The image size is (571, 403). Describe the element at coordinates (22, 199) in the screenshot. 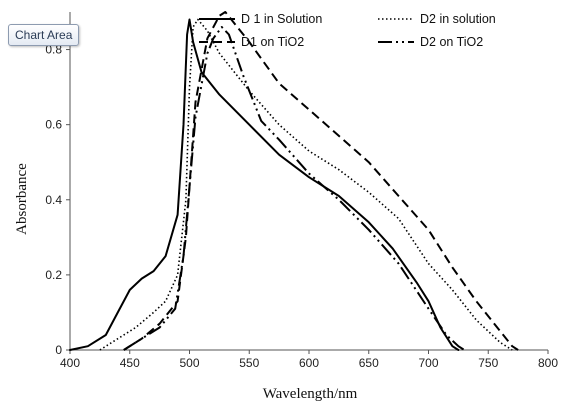

I see `y-axis-title: Absorbance` at that location.